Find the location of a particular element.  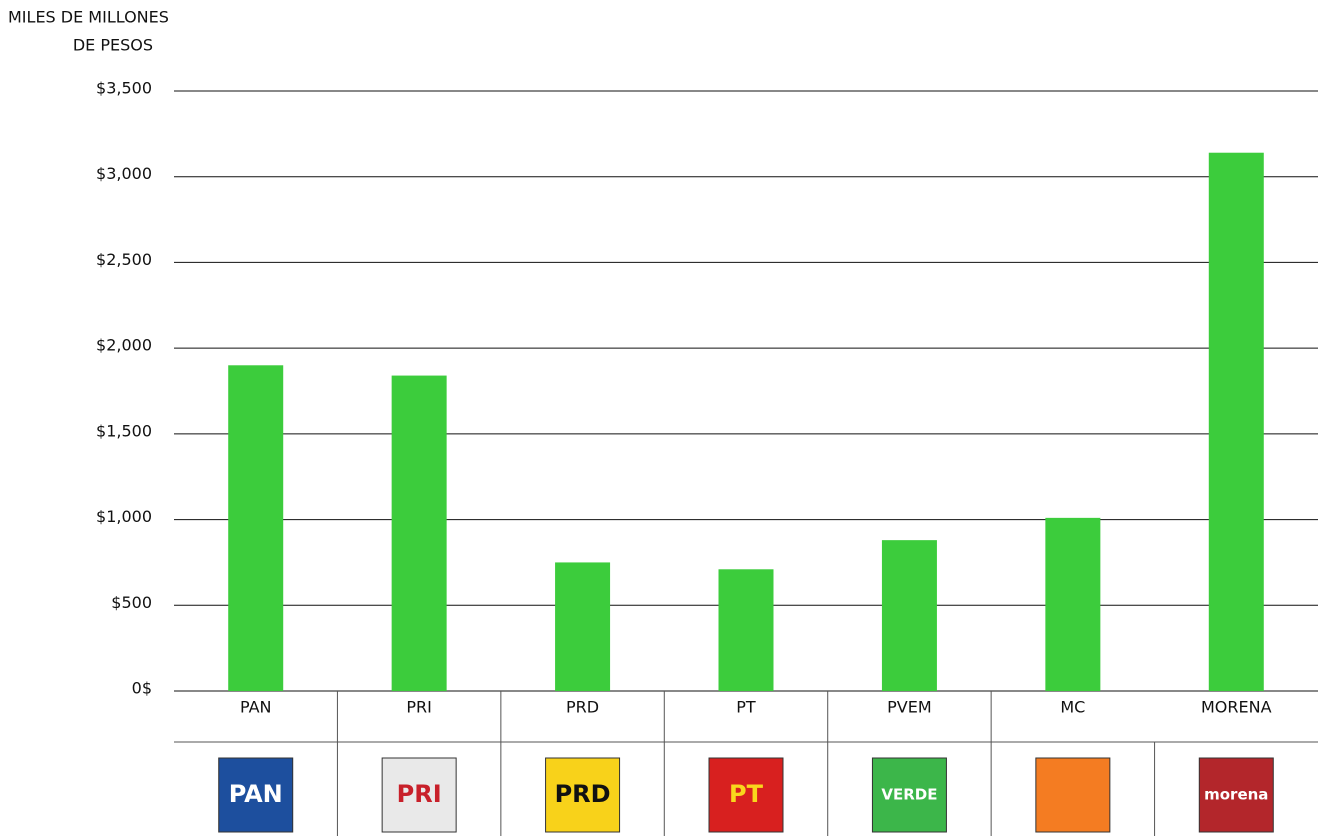

y-tick-label: $500 is located at coordinates (131, 602).